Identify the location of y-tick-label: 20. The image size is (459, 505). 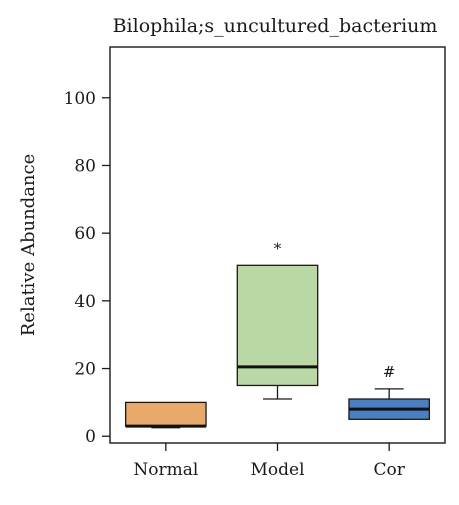
(85, 370).